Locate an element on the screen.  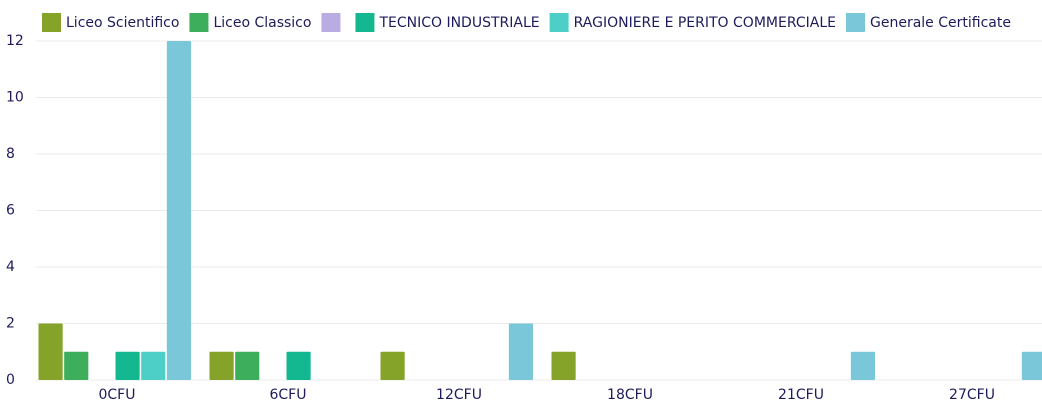
legend-label: Liceo Scientifico is located at coordinates (122, 23).